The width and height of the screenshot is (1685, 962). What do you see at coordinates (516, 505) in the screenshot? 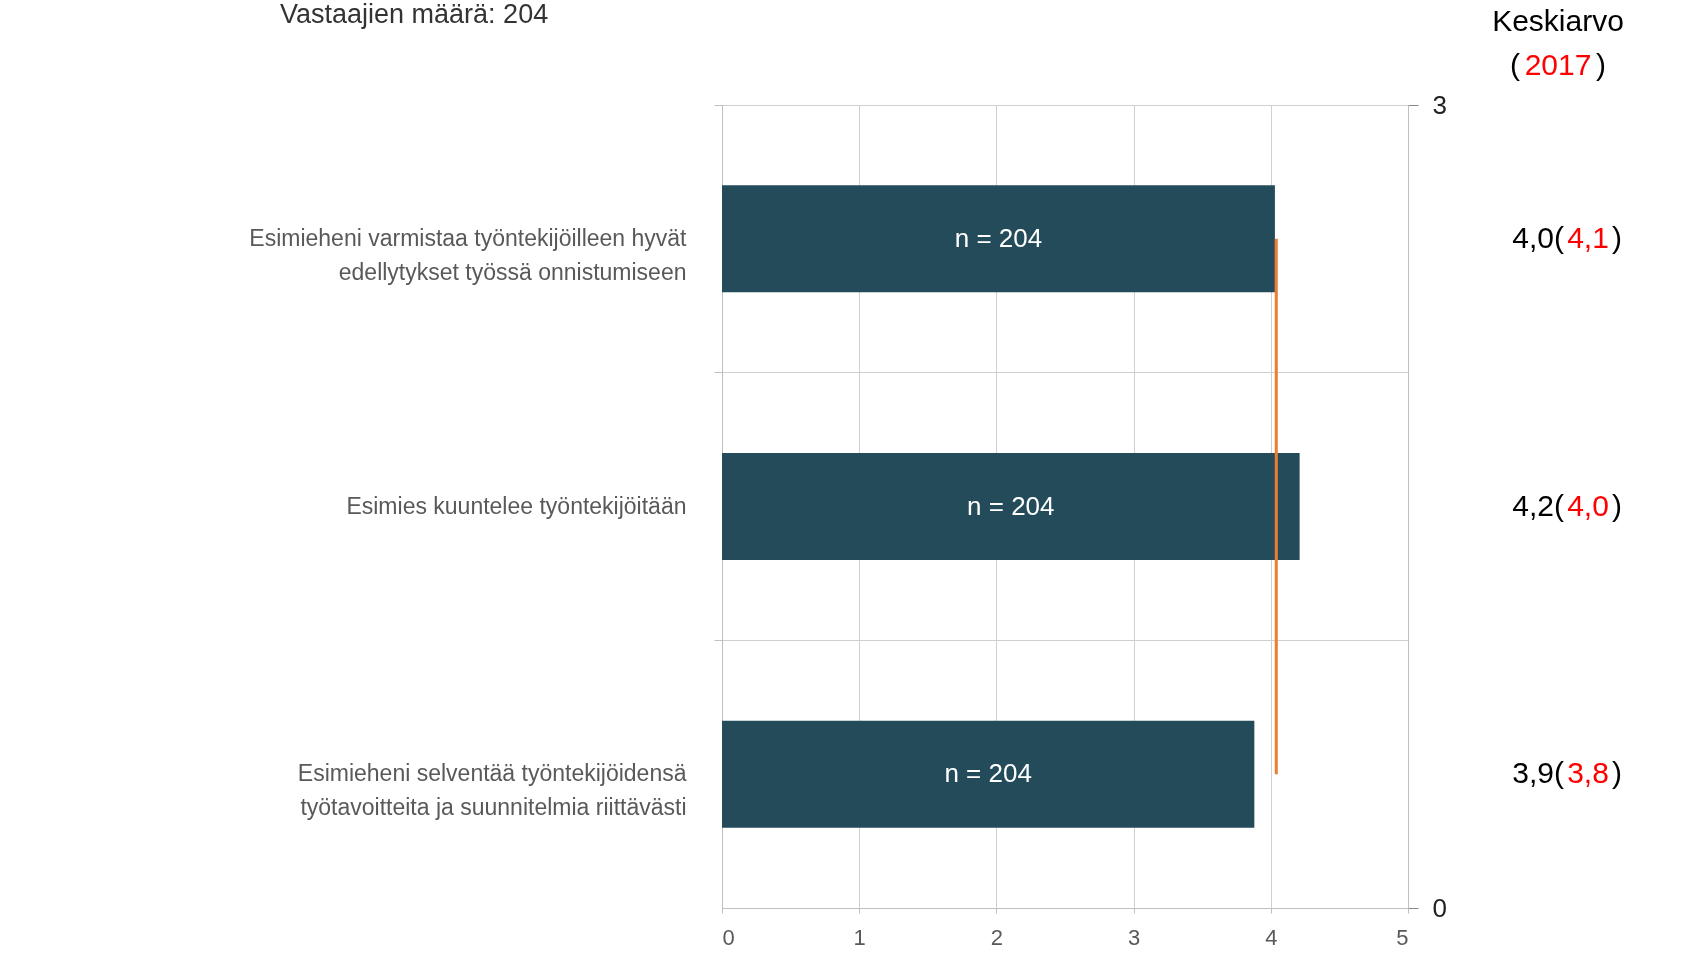
I see `y-tick-label: Esimies kuuntelee työntekijöitään` at bounding box center [516, 505].